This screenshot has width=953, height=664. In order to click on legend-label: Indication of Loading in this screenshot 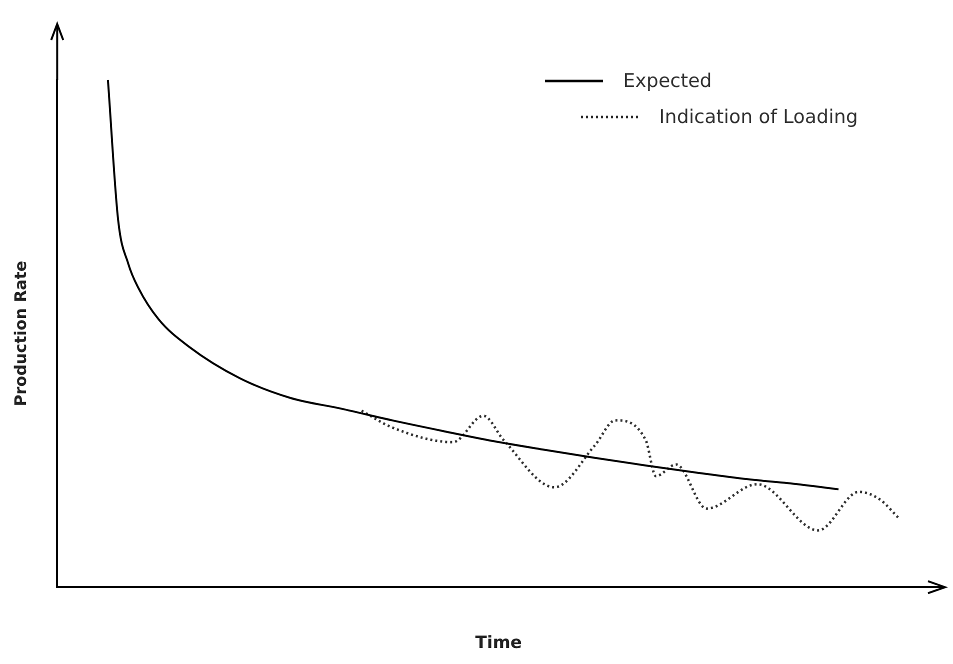, I will do `click(758, 117)`.